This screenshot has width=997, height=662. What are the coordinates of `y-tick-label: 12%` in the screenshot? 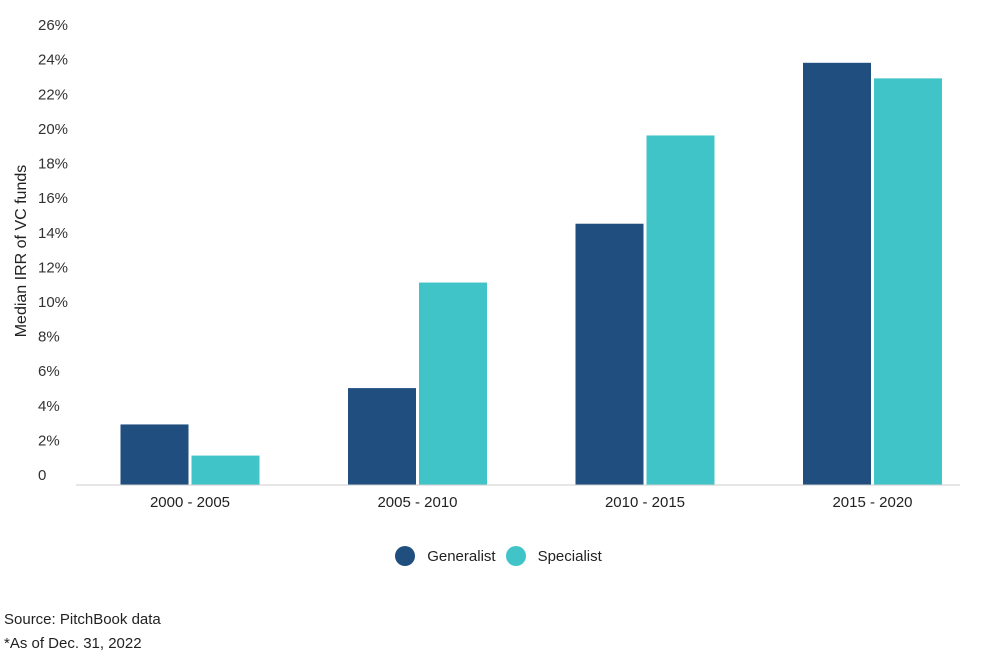 It's located at (53, 267).